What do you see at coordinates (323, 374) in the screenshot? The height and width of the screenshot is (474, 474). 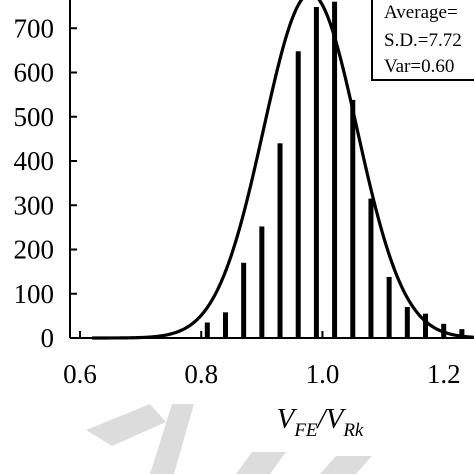 I see `x-tick-label: 1.0` at bounding box center [323, 374].